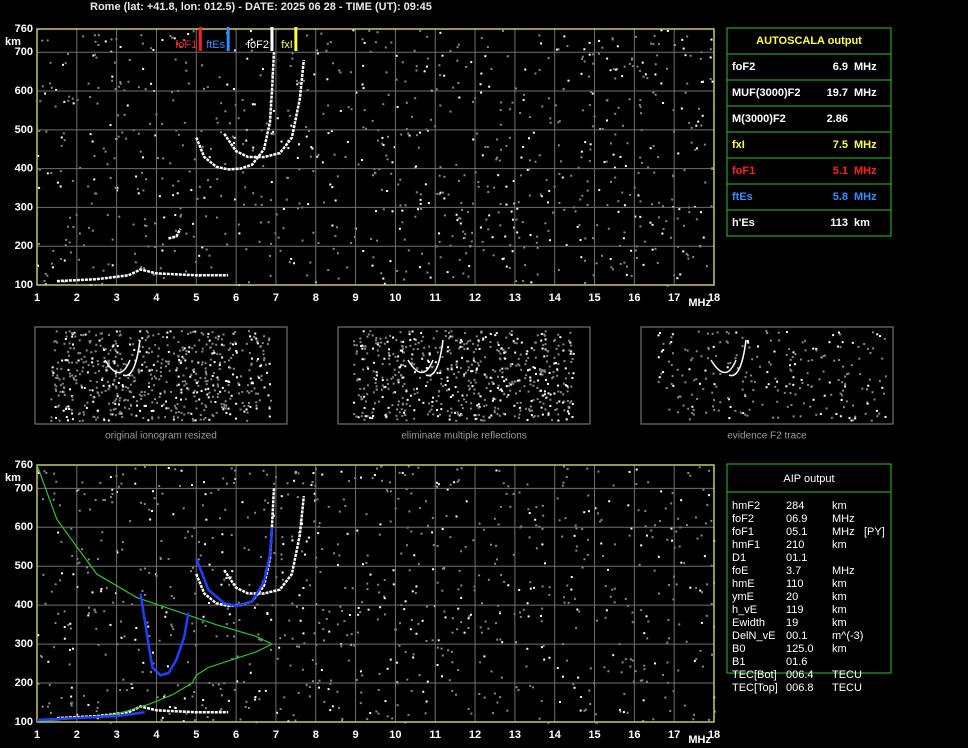 The width and height of the screenshot is (968, 748). What do you see at coordinates (24, 488) in the screenshot?
I see `y-tick-label: 700` at bounding box center [24, 488].